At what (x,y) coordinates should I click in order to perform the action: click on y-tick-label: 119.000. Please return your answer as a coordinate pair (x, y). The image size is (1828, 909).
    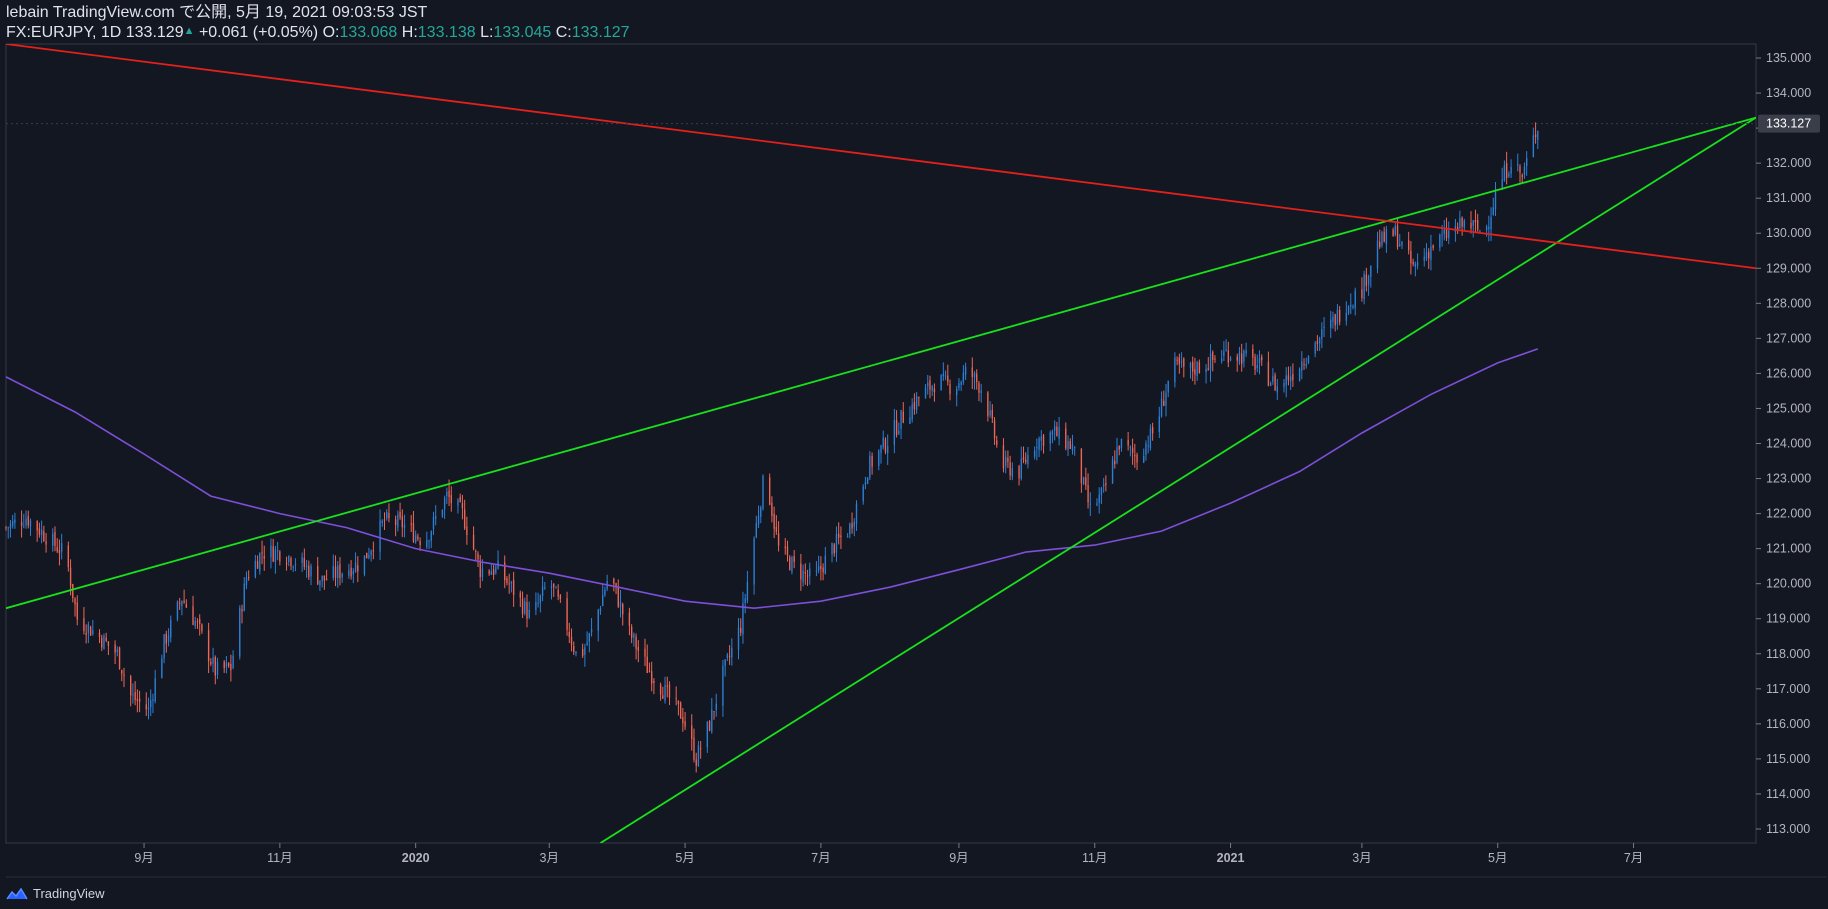
    Looking at the image, I should click on (1788, 619).